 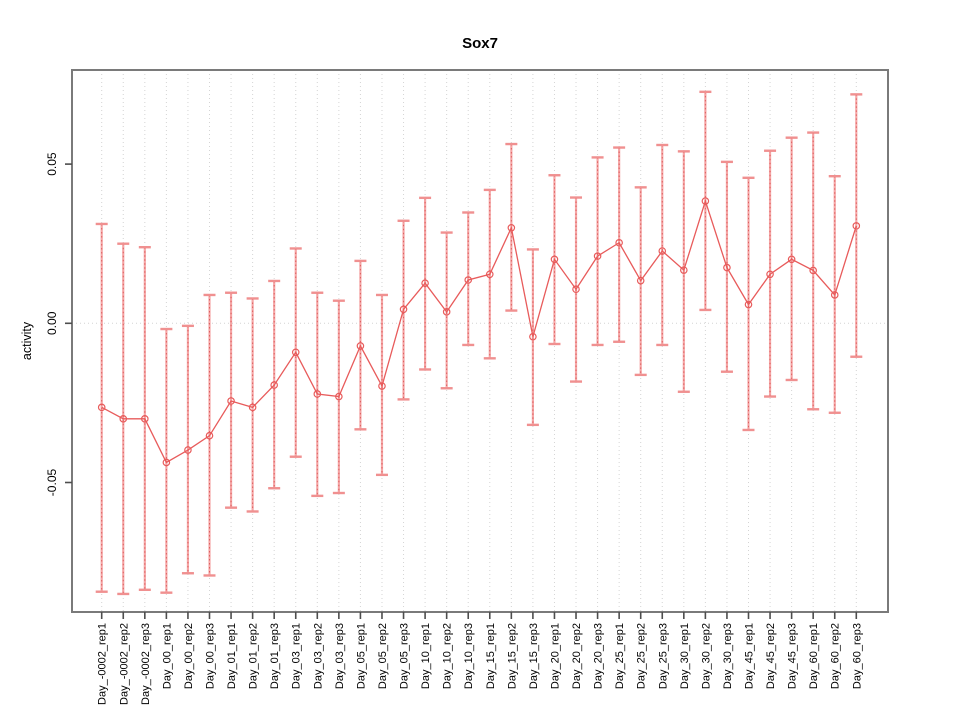 I want to click on x-tick-label: Day_60_rep3, so click(x=857, y=656).